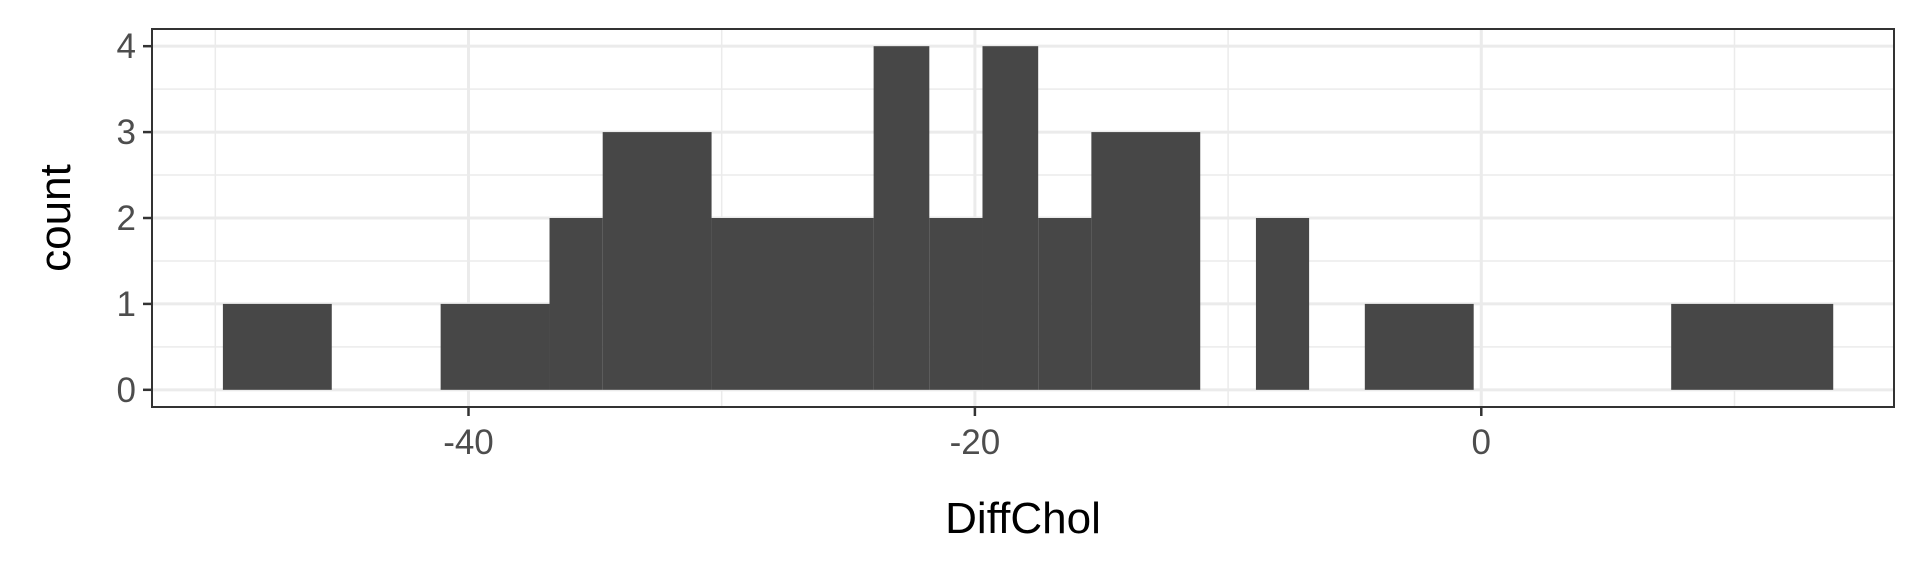 The height and width of the screenshot is (581, 1920). What do you see at coordinates (468, 442) in the screenshot?
I see `x-tick-label: -40` at bounding box center [468, 442].